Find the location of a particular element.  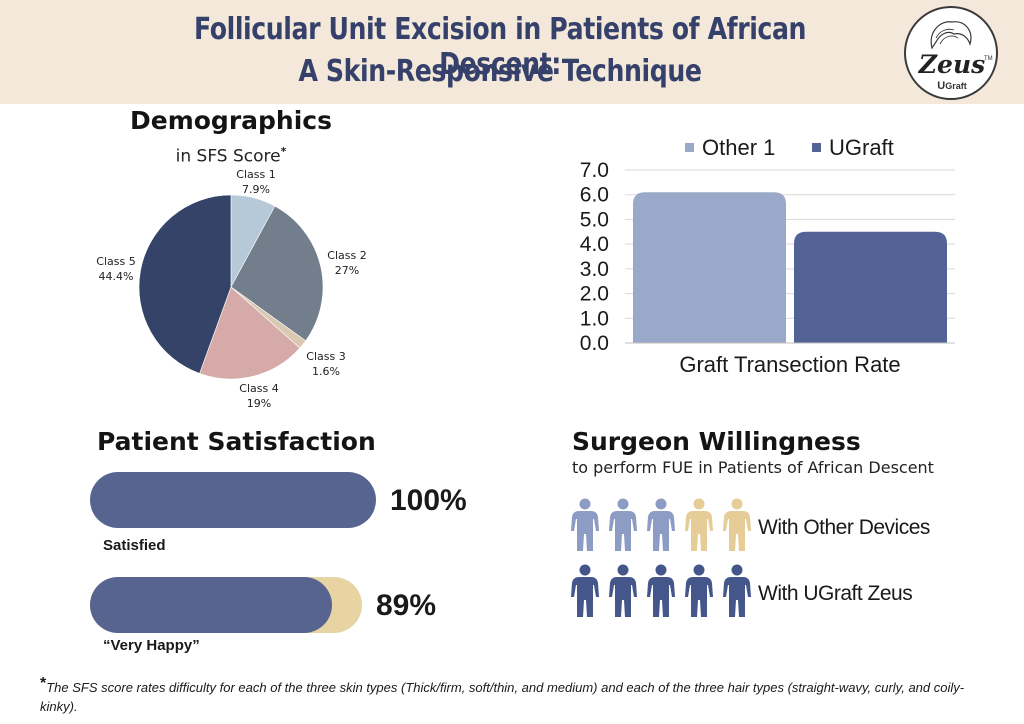

demographics-subtitle-text: in SFS Score is located at coordinates (228, 156).